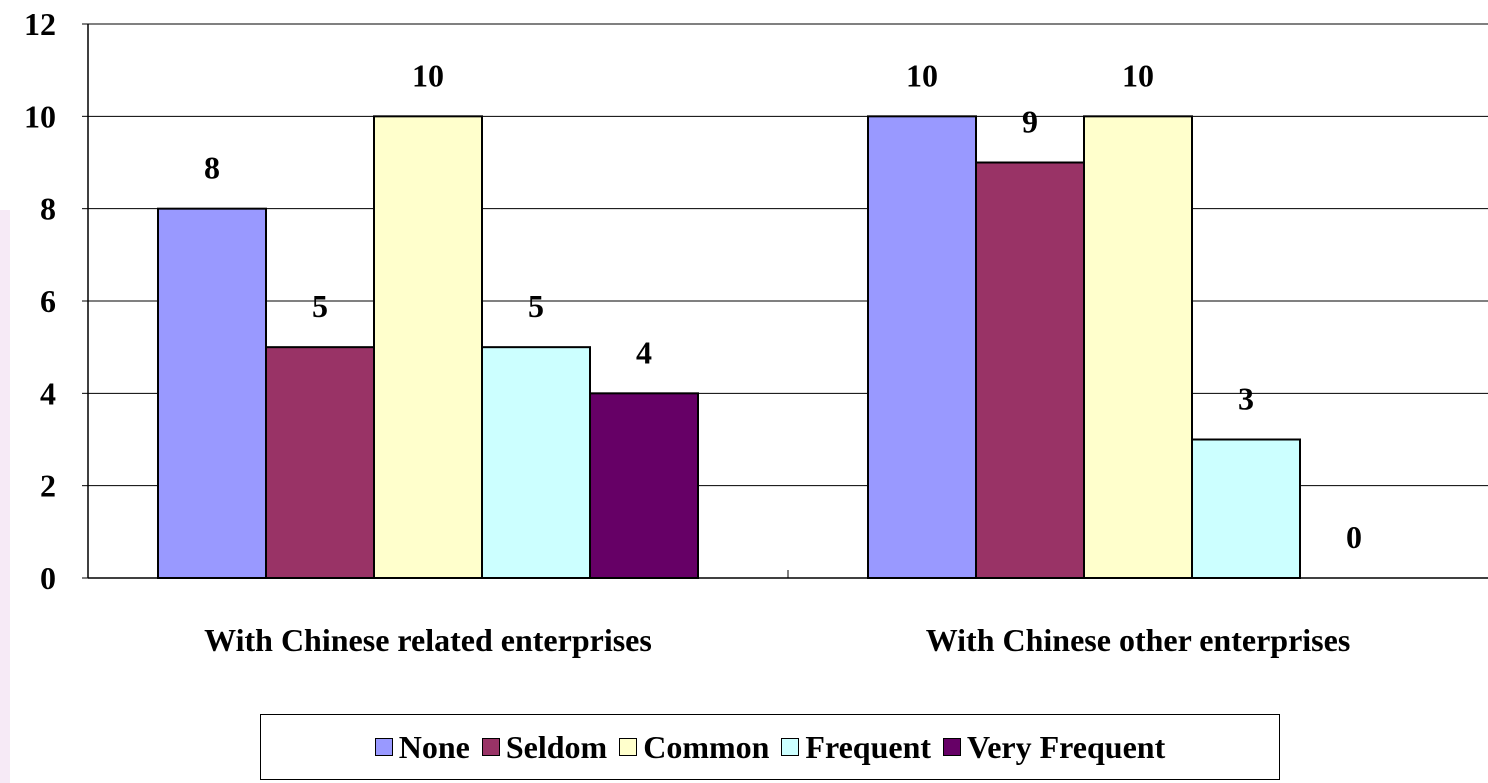 The width and height of the screenshot is (1488, 783). What do you see at coordinates (644, 352) in the screenshot?
I see `data-label: 4` at bounding box center [644, 352].